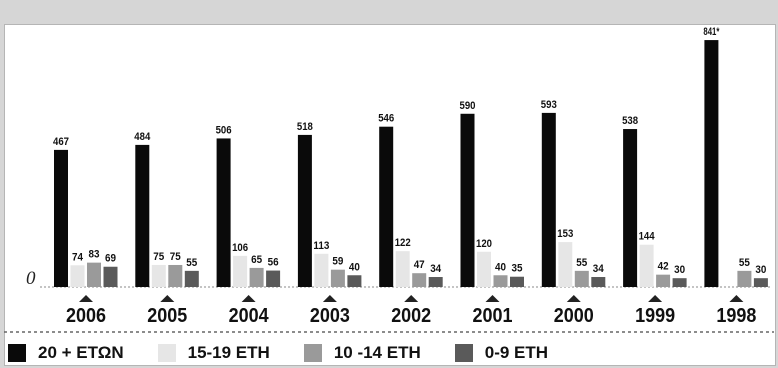 The image size is (778, 368). Describe the element at coordinates (599, 269) in the screenshot. I see `value-label-0-9-2000: 34` at that location.